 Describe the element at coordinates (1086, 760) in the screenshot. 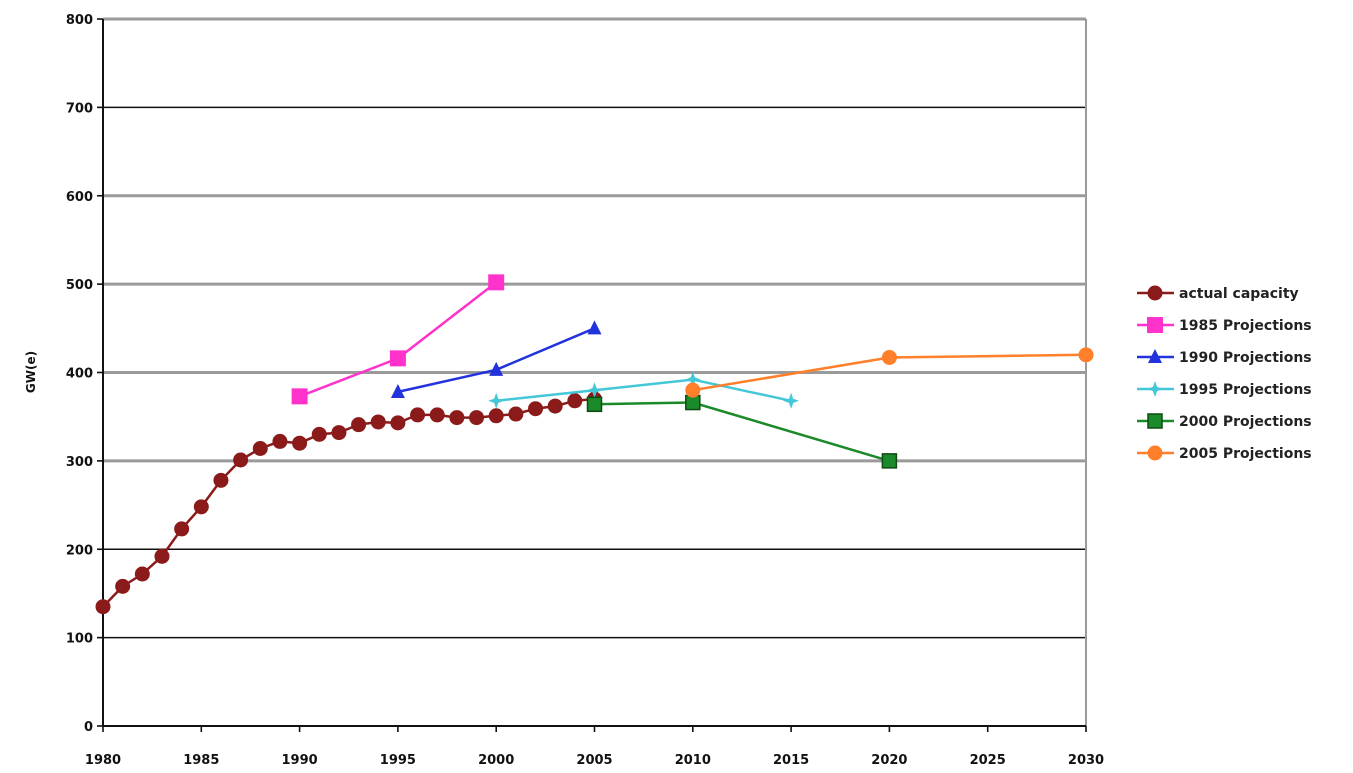

I see `x-tick-label: 2030` at that location.